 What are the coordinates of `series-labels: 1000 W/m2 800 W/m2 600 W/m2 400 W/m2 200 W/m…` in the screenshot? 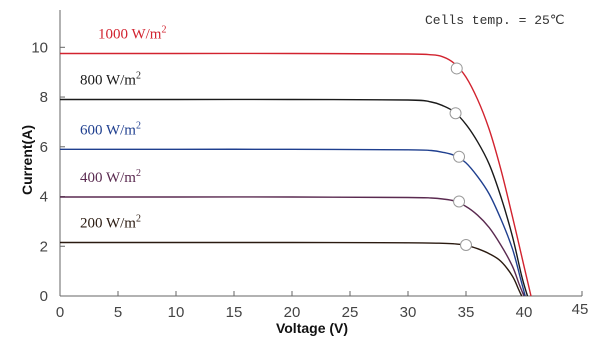 It's located at (123, 128).